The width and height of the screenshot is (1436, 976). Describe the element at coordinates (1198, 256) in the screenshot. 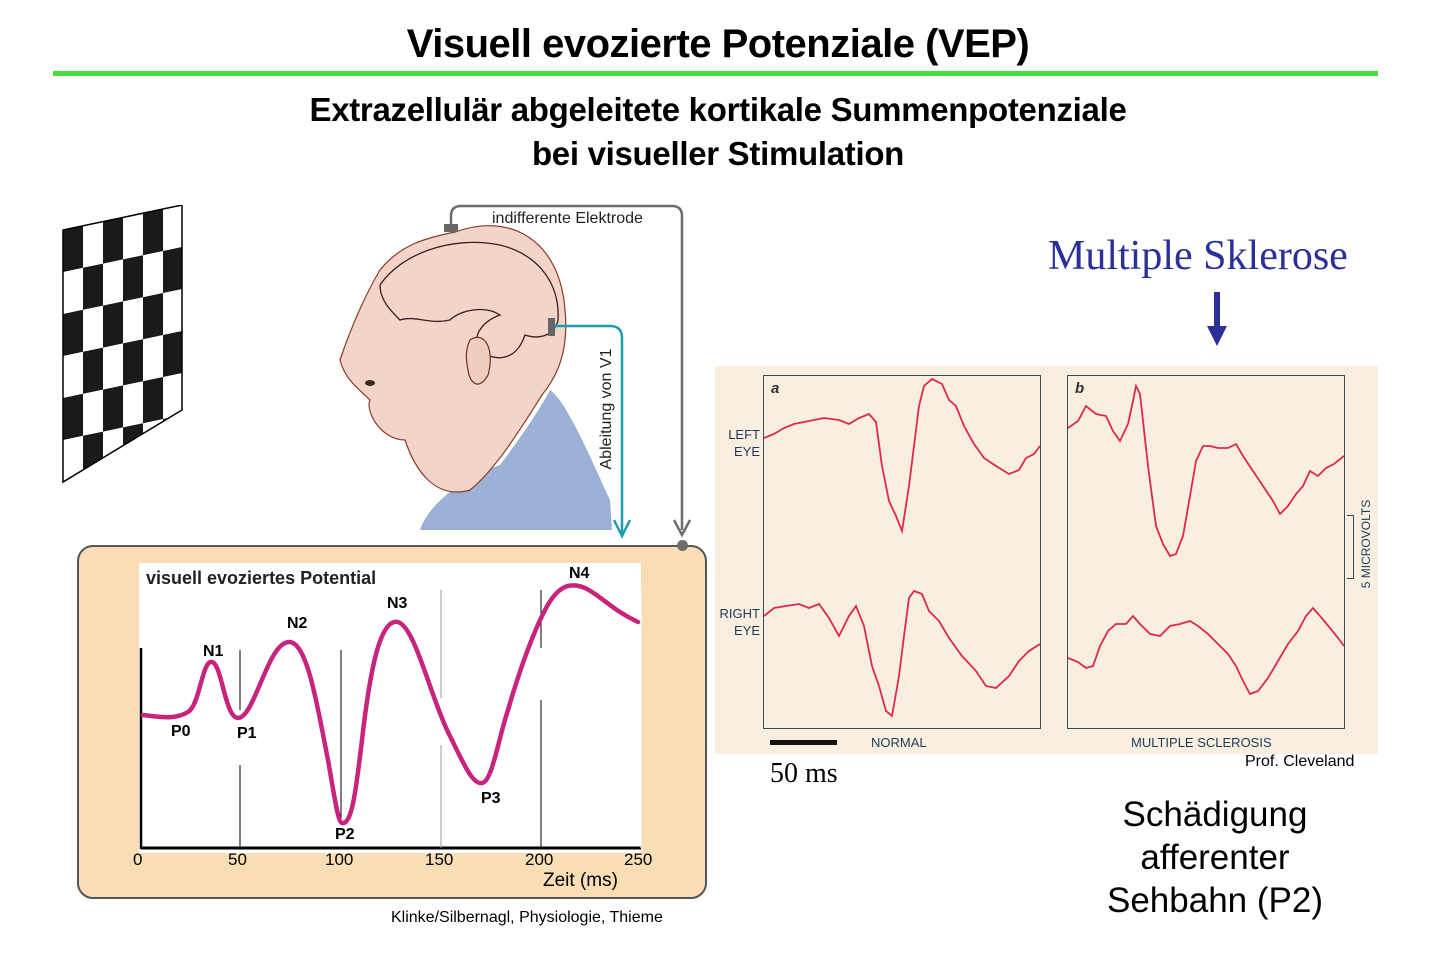

I see `ms-heading: Multiple Sklerose` at that location.